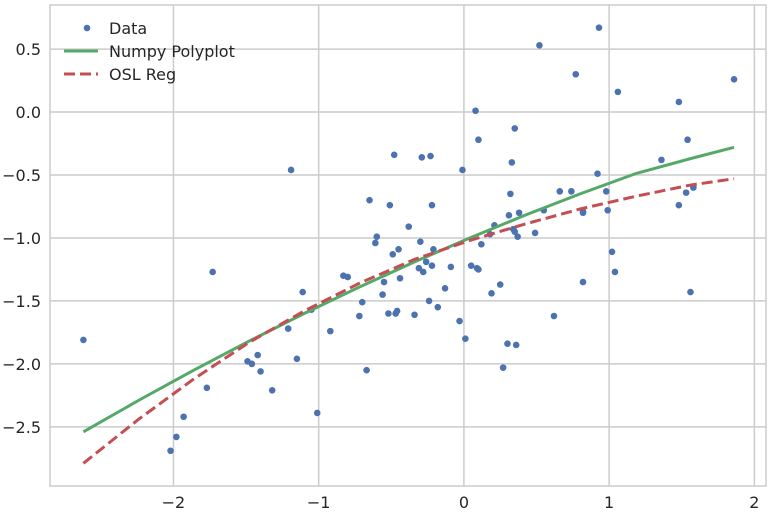 The width and height of the screenshot is (771, 518). Describe the element at coordinates (174, 502) in the screenshot. I see `x-tick-label: −2` at that location.